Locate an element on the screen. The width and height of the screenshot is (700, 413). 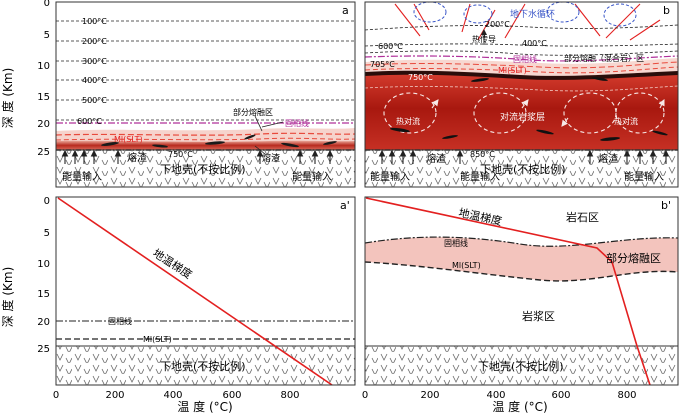
panel-b-letter: b is located at coordinates (666, 10).